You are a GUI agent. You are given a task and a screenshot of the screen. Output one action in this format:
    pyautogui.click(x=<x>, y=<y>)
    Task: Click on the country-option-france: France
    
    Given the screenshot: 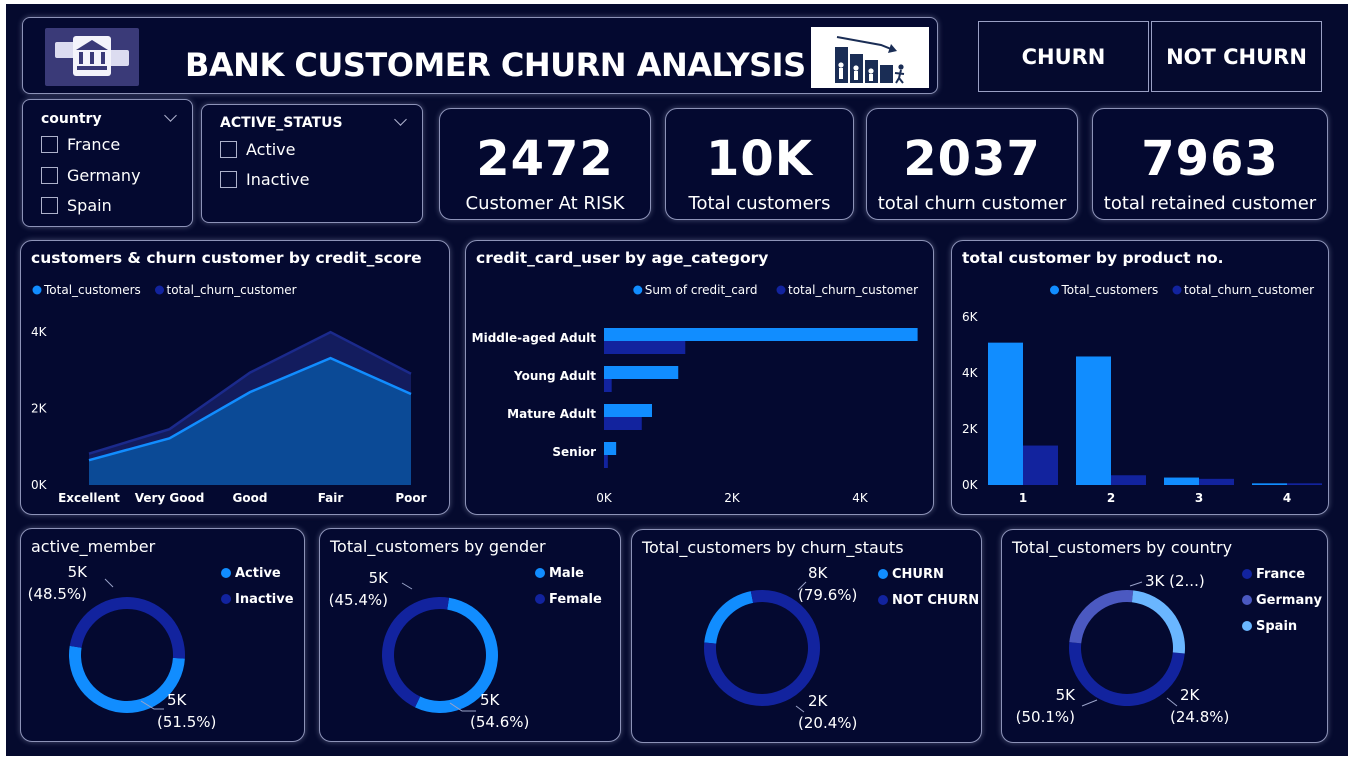 What is the action you would take?
    pyautogui.click(x=80, y=144)
    